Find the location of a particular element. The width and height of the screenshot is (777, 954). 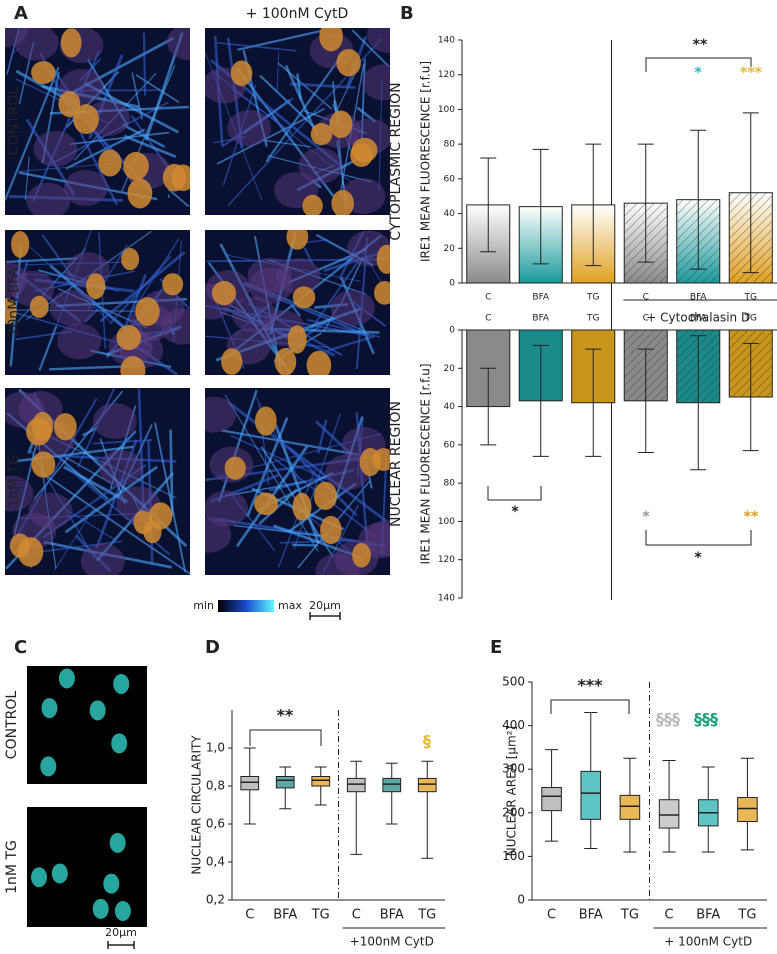

panel-label: D is located at coordinates (212, 647).